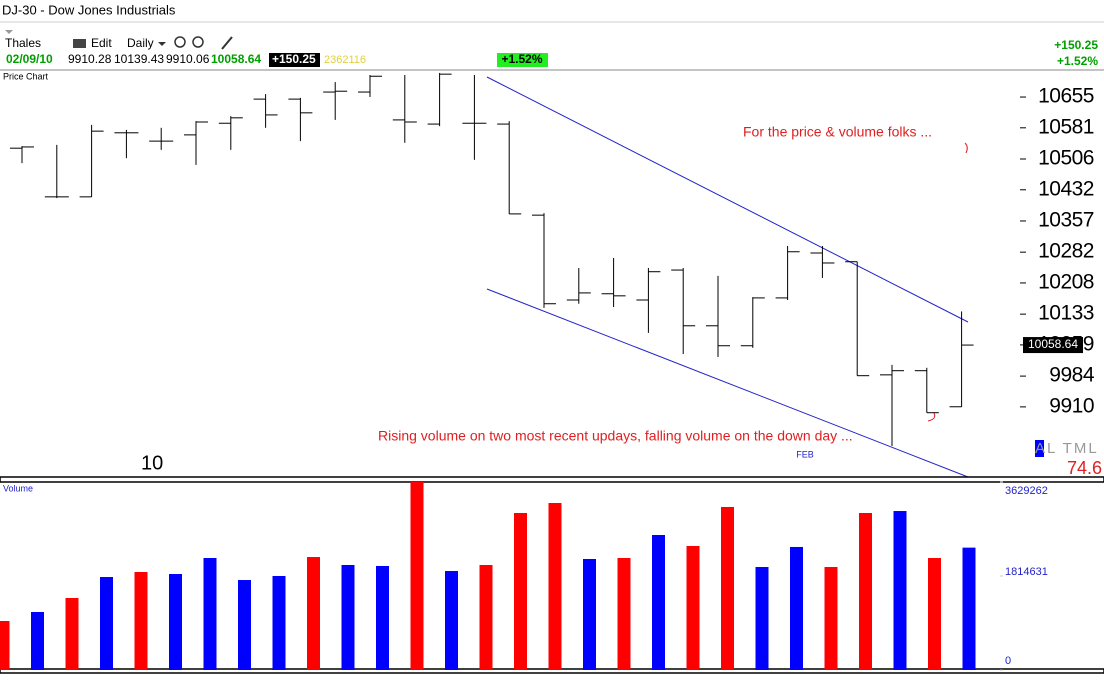 This screenshot has width=1104, height=683. What do you see at coordinates (198, 42) in the screenshot?
I see `zoom-out-icon` at bounding box center [198, 42].